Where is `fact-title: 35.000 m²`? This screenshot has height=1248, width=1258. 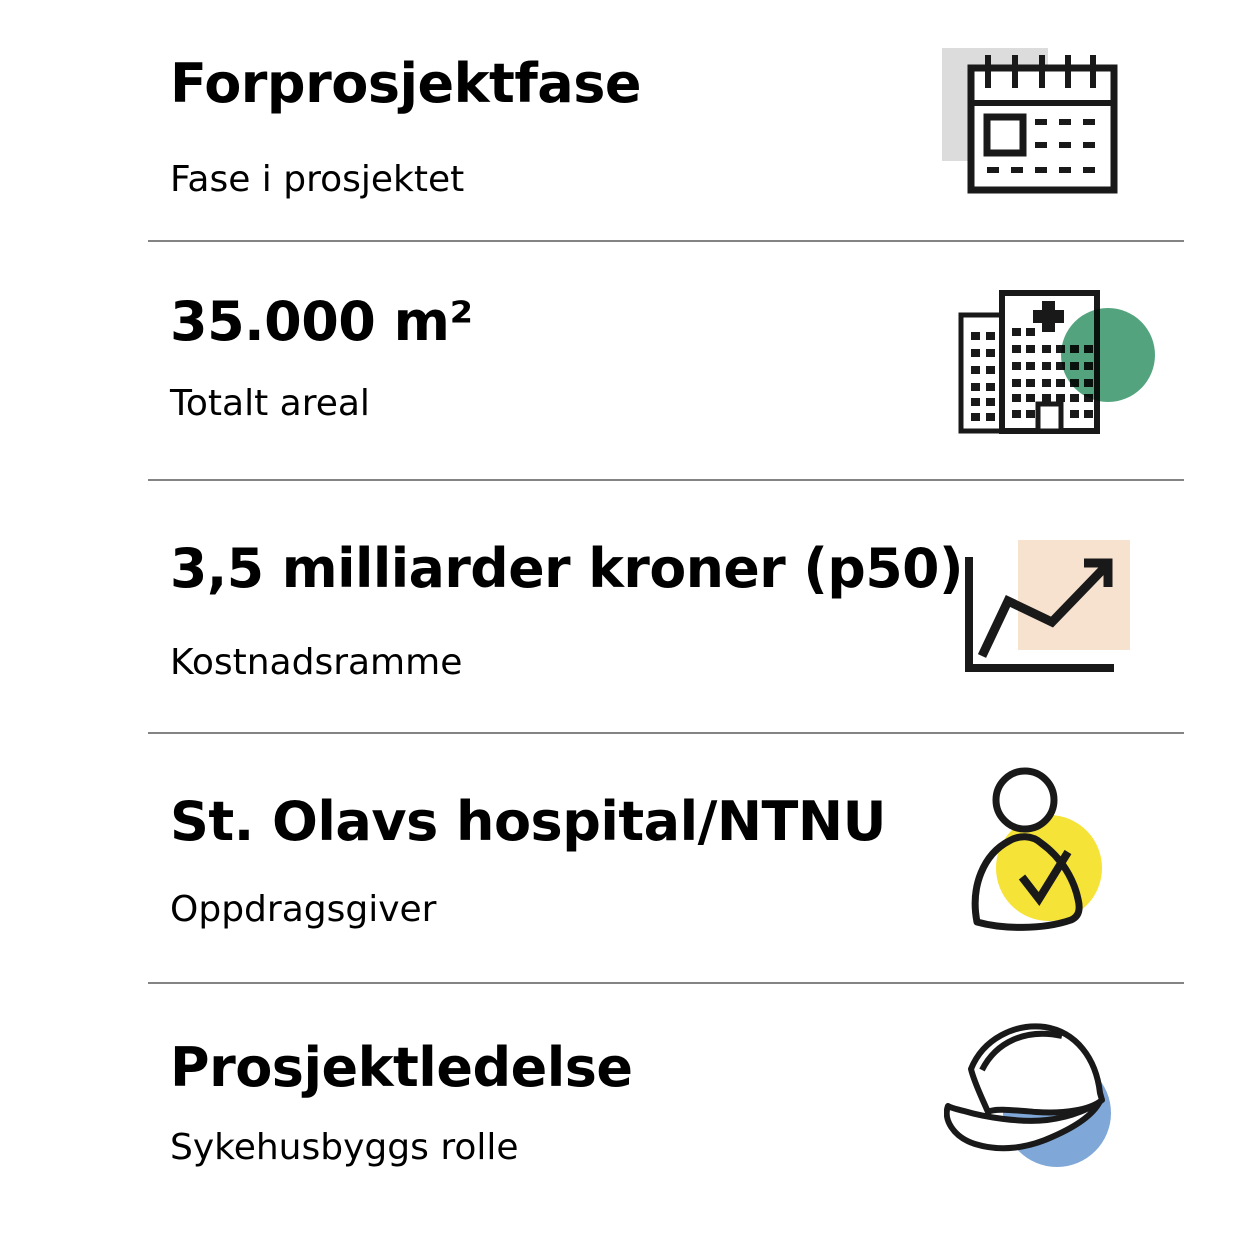
fact-title: 35.000 m² is located at coordinates (321, 321).